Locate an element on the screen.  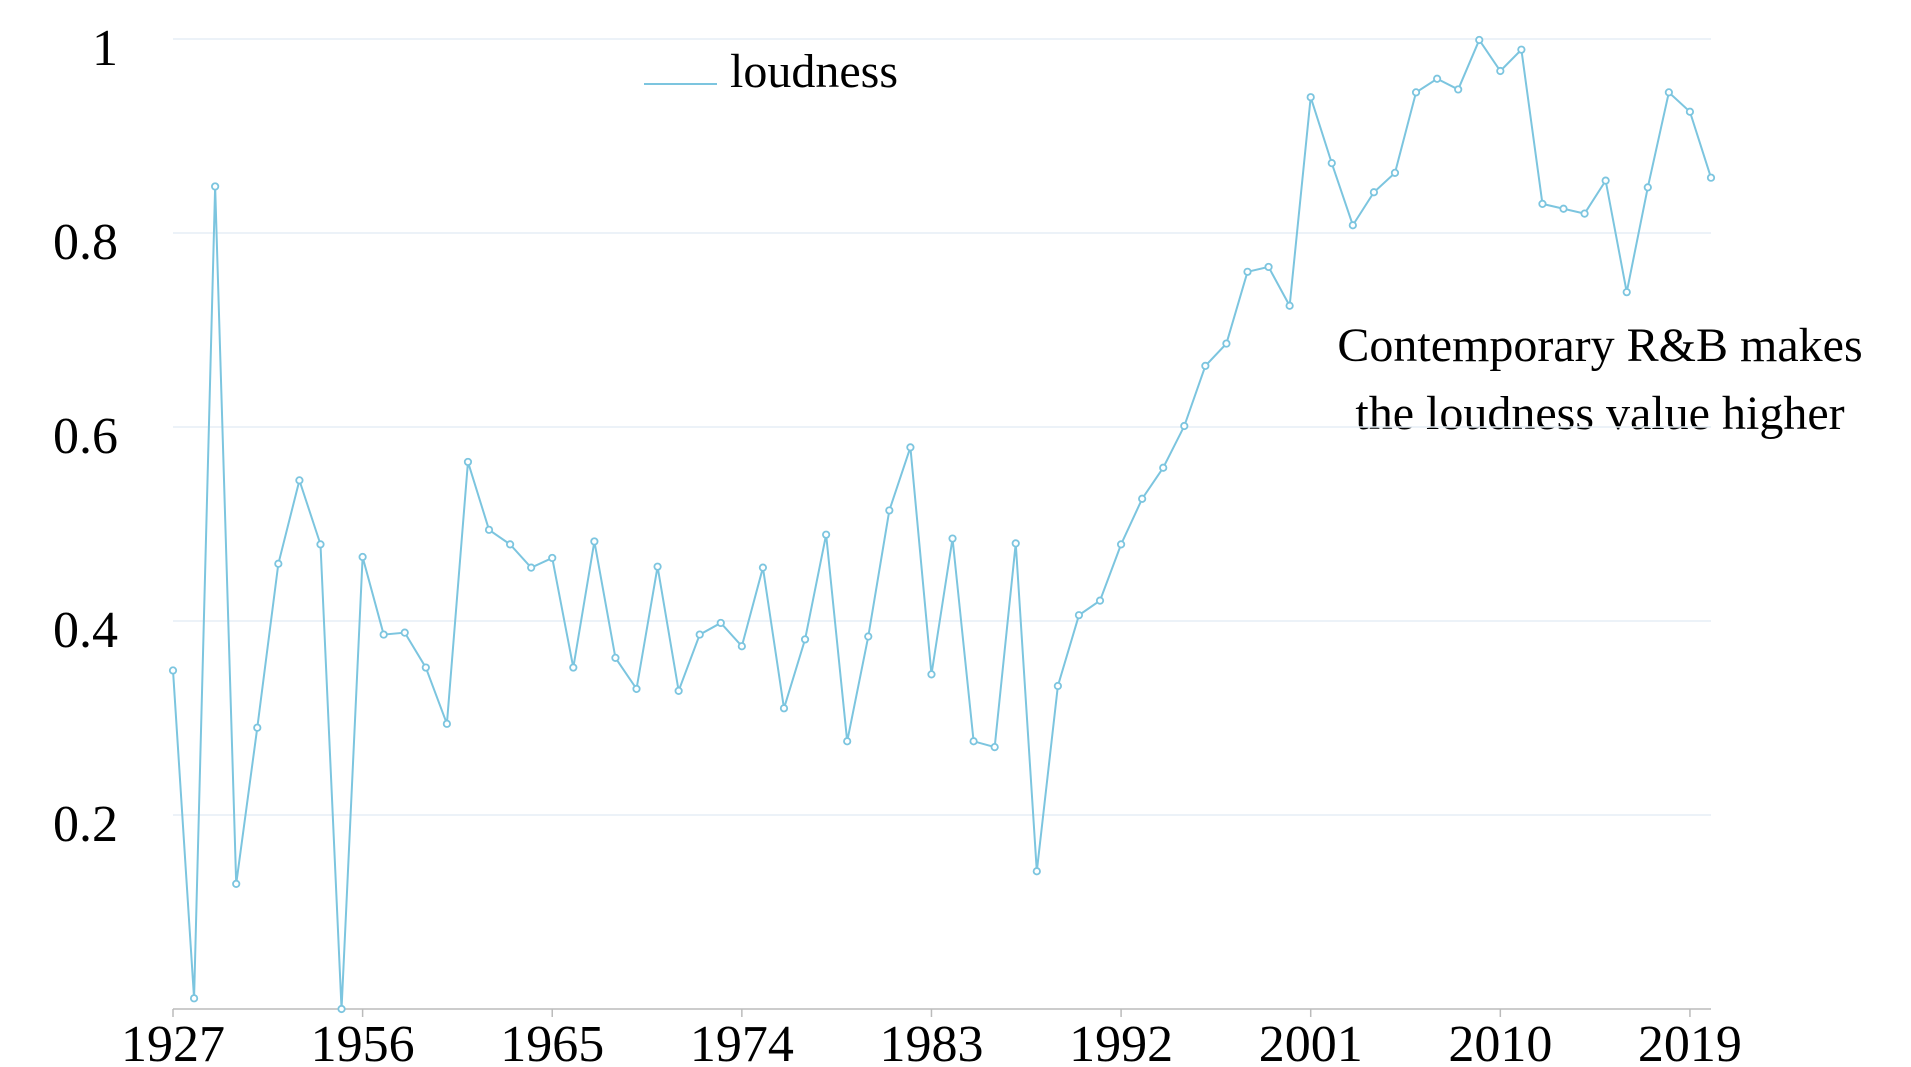
y-tick-label: 0.2 is located at coordinates (85, 824).